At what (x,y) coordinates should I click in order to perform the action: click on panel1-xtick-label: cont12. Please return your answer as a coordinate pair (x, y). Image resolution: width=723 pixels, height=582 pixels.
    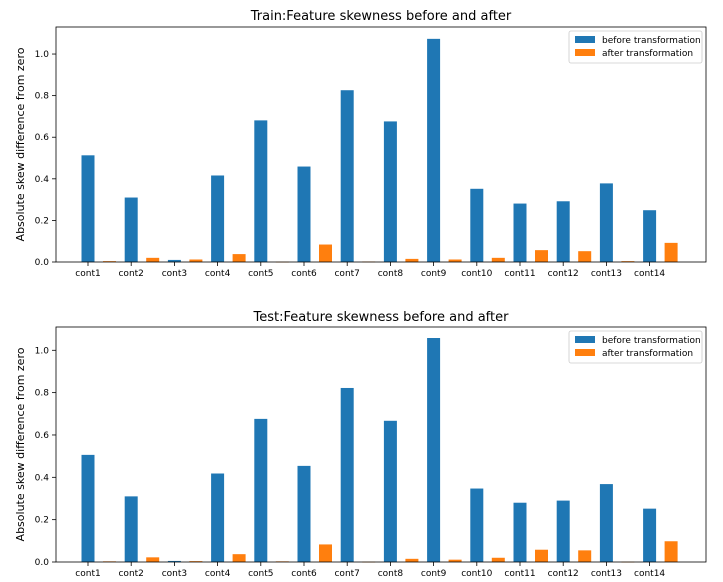
    Looking at the image, I should click on (563, 274).